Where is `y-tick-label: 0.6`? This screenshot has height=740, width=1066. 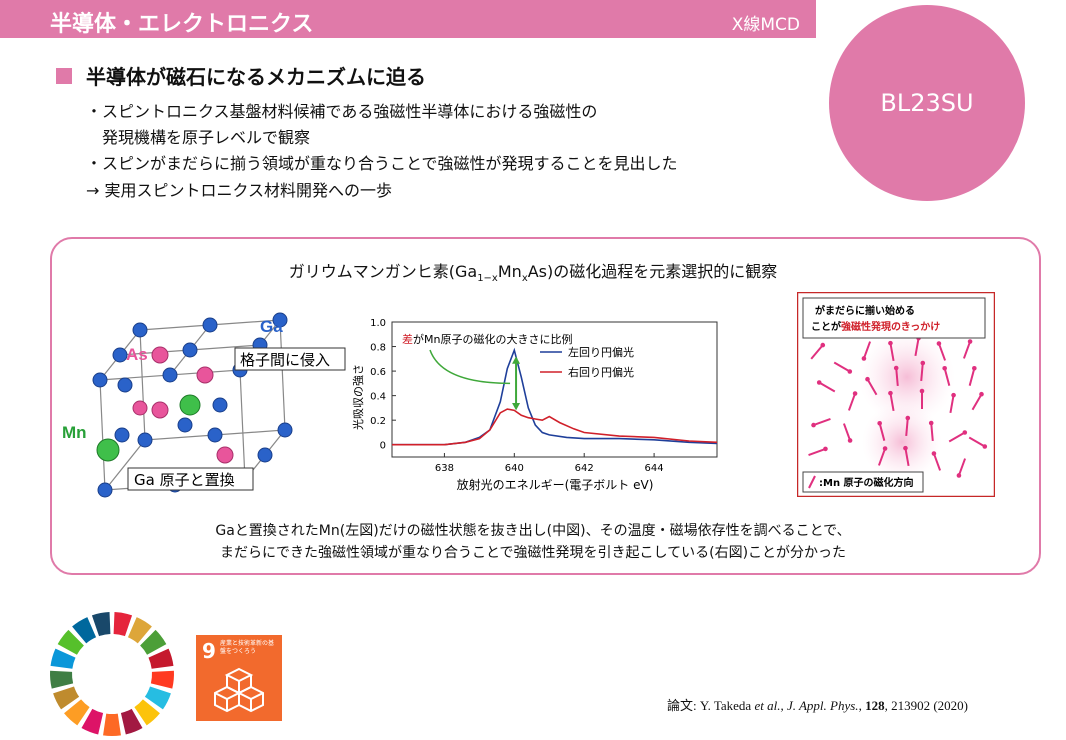
y-tick-label: 0.6 is located at coordinates (378, 372).